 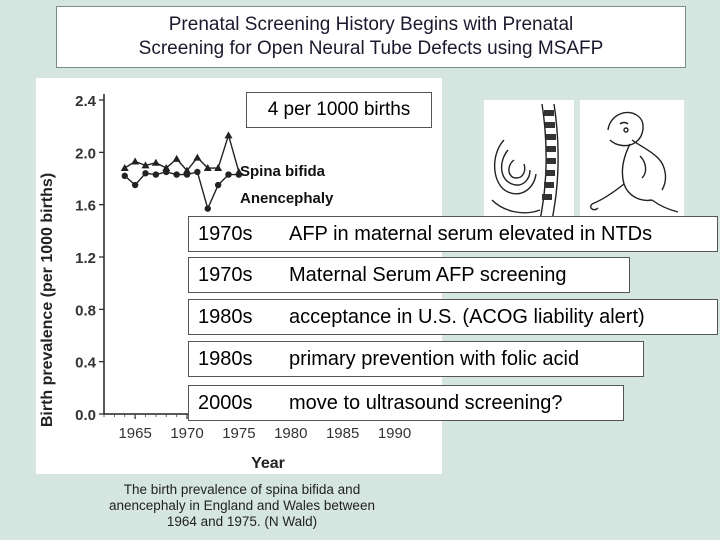 I want to click on y-tick-label: 0.0, so click(x=85, y=415).